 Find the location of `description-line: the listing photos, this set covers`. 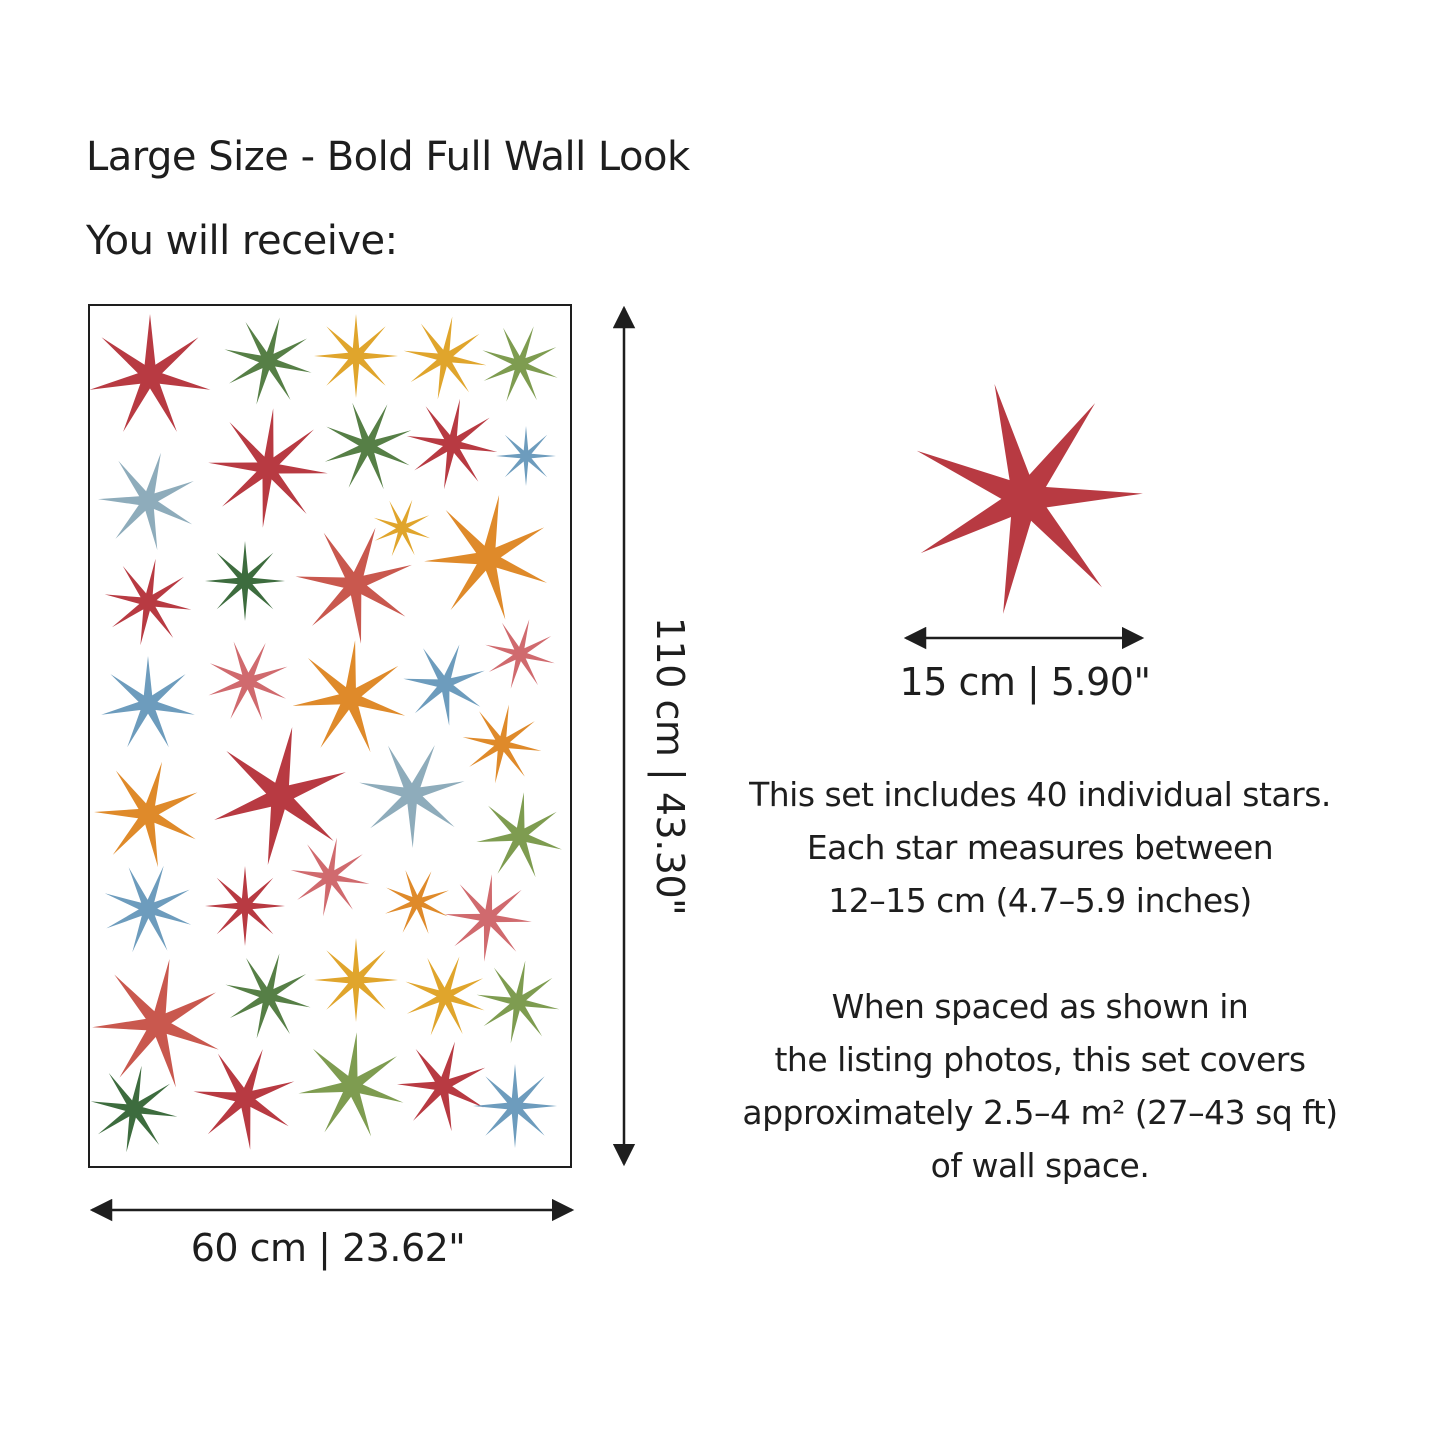

description-line: the listing photos, this set covers is located at coordinates (1040, 1059).